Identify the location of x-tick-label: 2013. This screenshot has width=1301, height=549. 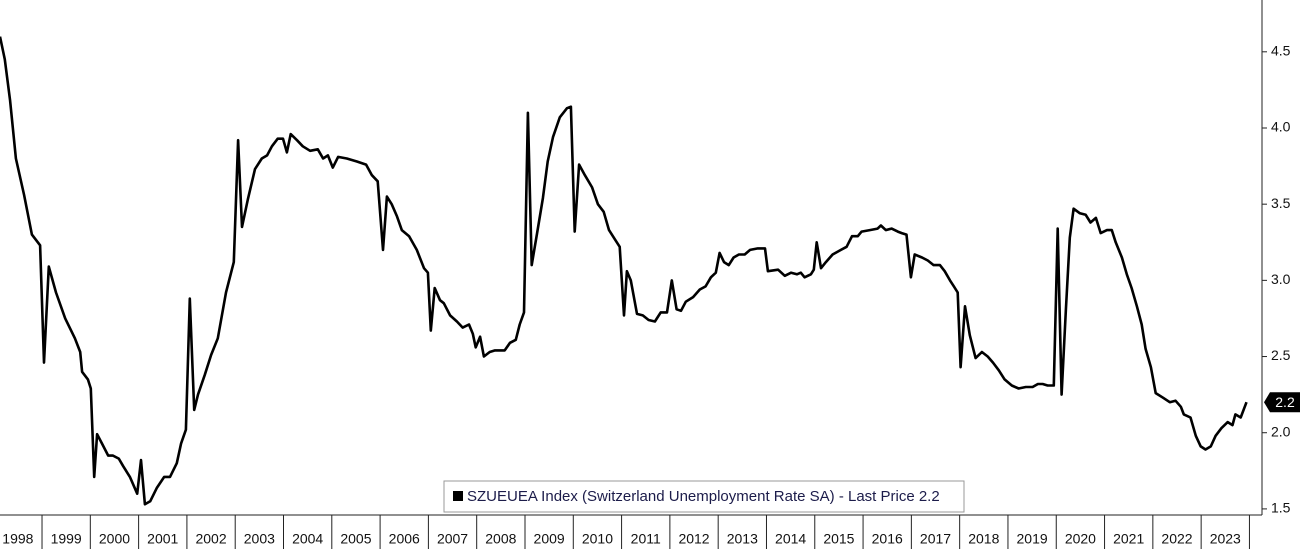
(742, 539).